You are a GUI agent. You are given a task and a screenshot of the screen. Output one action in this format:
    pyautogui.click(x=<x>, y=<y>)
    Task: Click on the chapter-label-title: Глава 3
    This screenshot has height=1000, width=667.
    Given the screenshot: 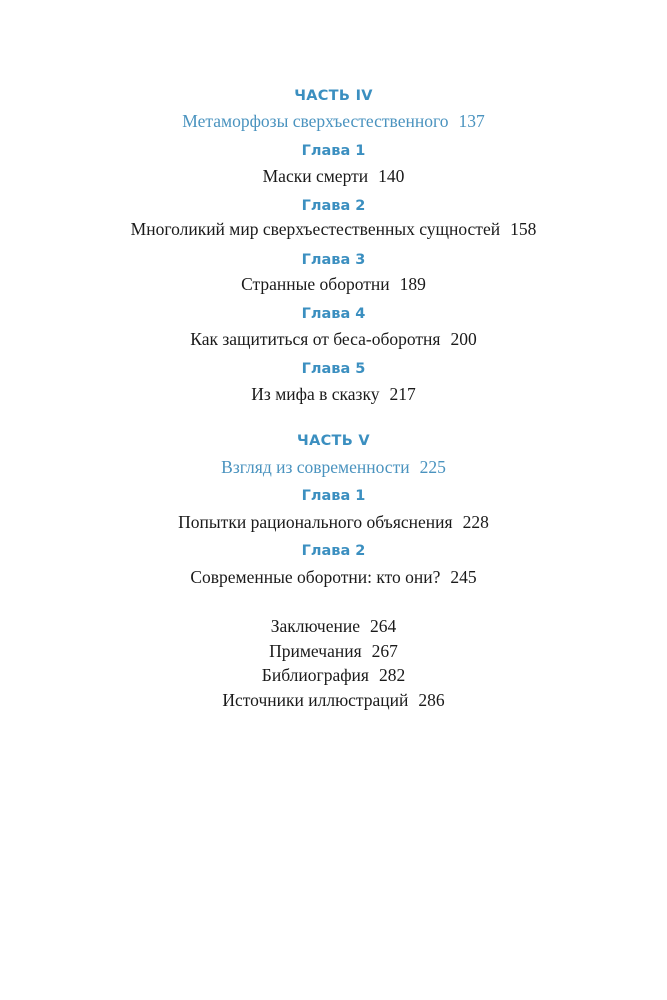 What is the action you would take?
    pyautogui.click(x=333, y=260)
    